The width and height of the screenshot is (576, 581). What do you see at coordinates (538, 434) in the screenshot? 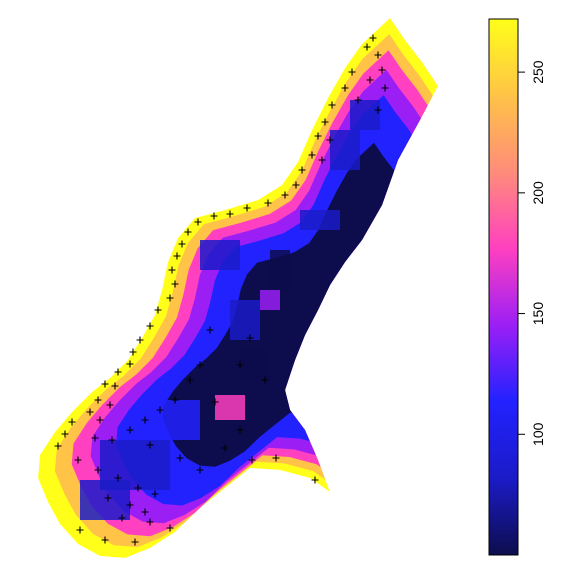
I see `color-legend-tick-label: 100` at bounding box center [538, 434].